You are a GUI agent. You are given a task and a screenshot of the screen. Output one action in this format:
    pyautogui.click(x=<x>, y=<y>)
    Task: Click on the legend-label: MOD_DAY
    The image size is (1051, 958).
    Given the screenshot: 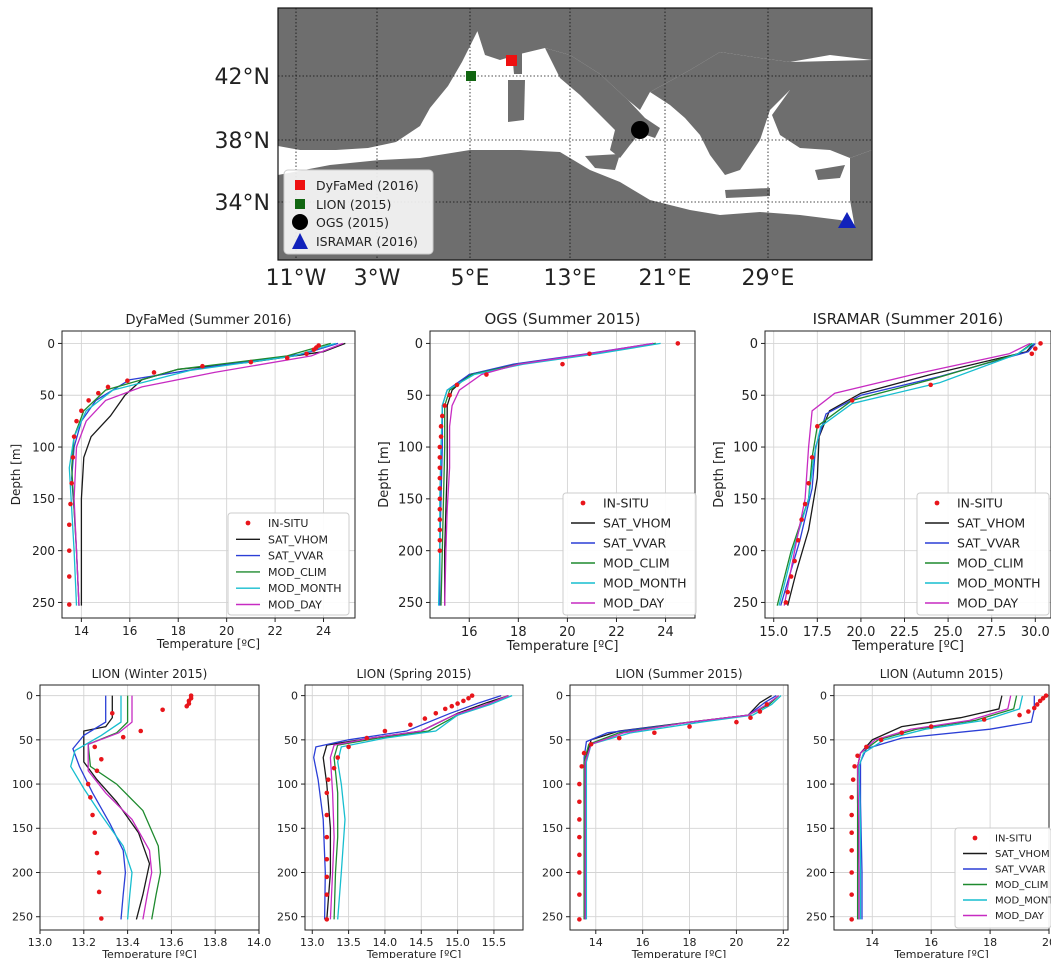 What is the action you would take?
    pyautogui.click(x=1020, y=916)
    